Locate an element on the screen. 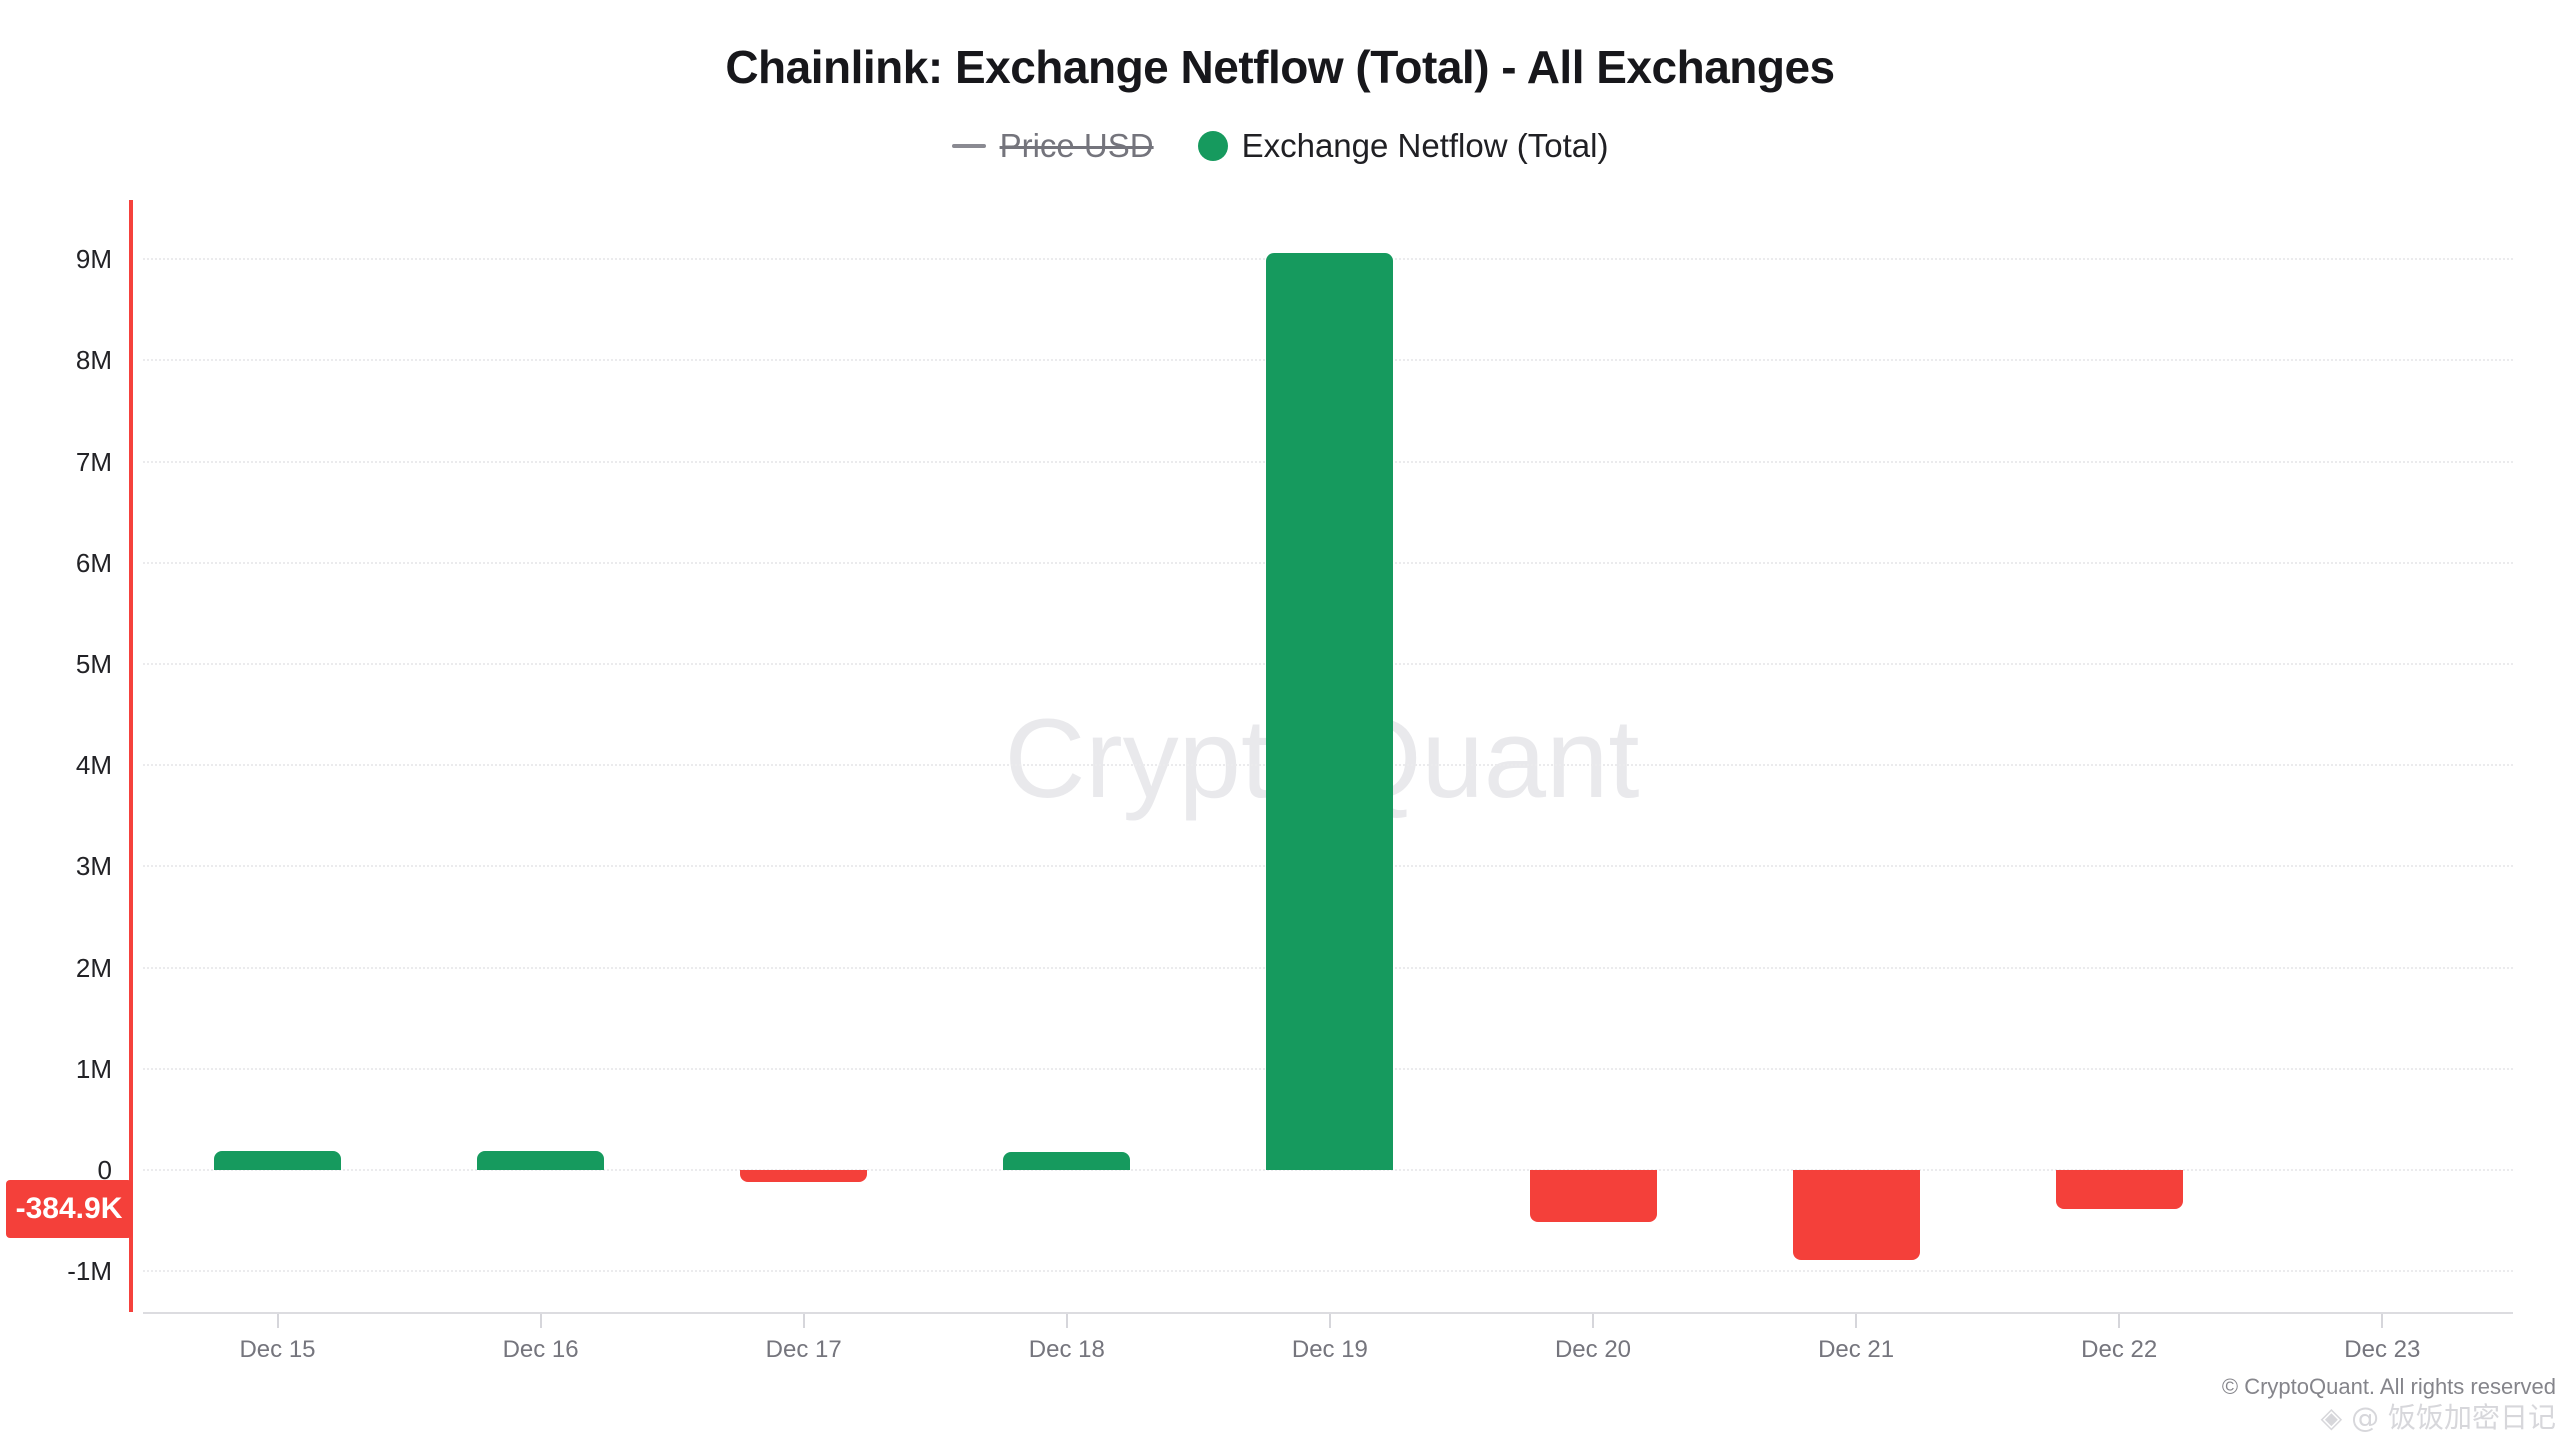 The width and height of the screenshot is (2560, 1440). x-axis-line is located at coordinates (1328, 1313).